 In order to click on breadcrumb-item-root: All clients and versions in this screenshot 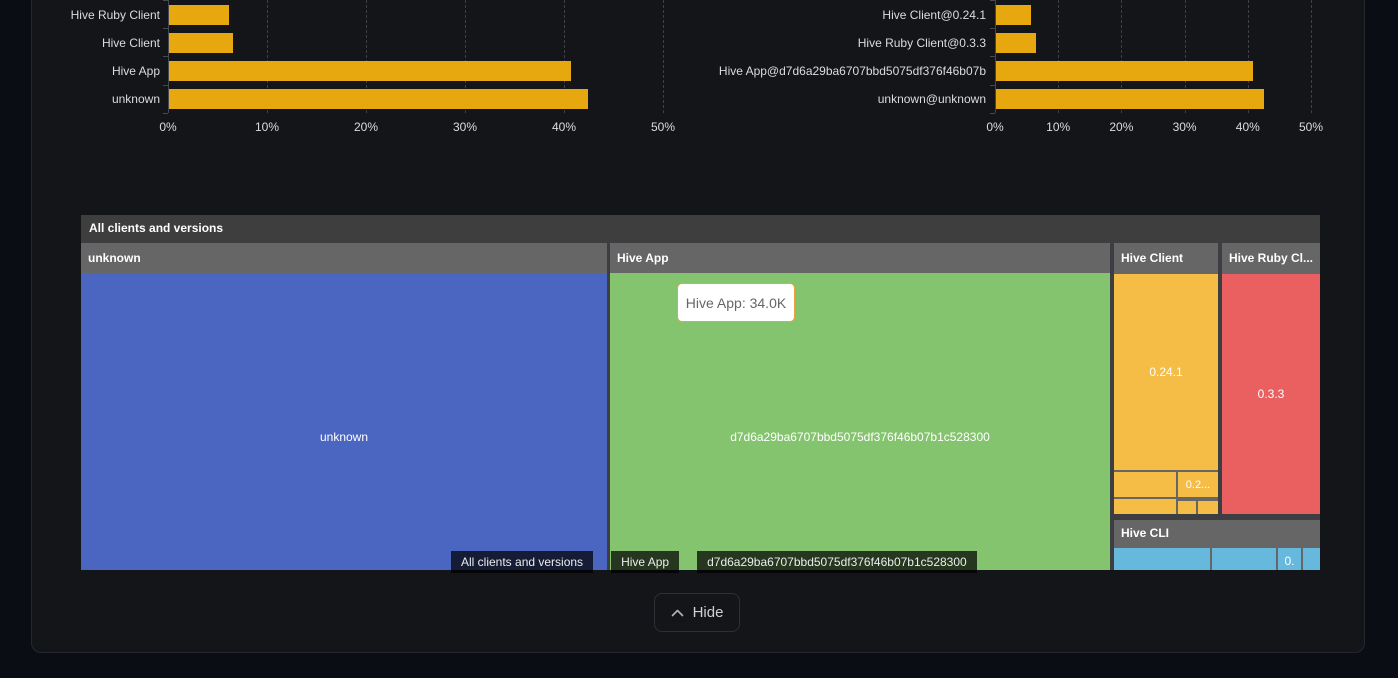, I will do `click(522, 562)`.